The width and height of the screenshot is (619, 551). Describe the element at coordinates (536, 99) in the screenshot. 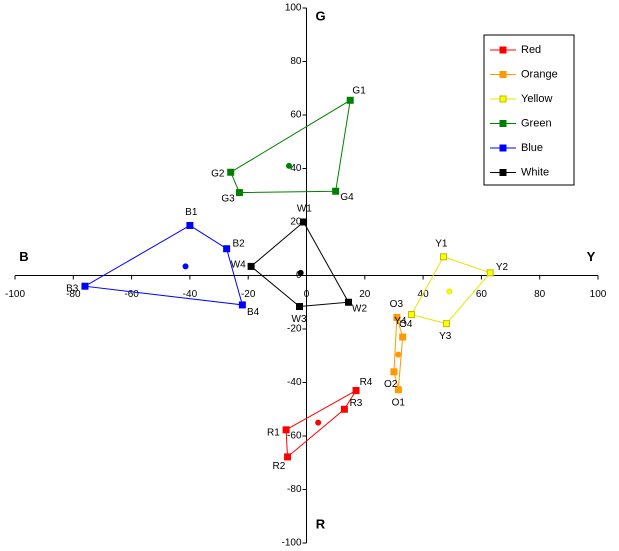

I see `legend-label: Yellow` at that location.